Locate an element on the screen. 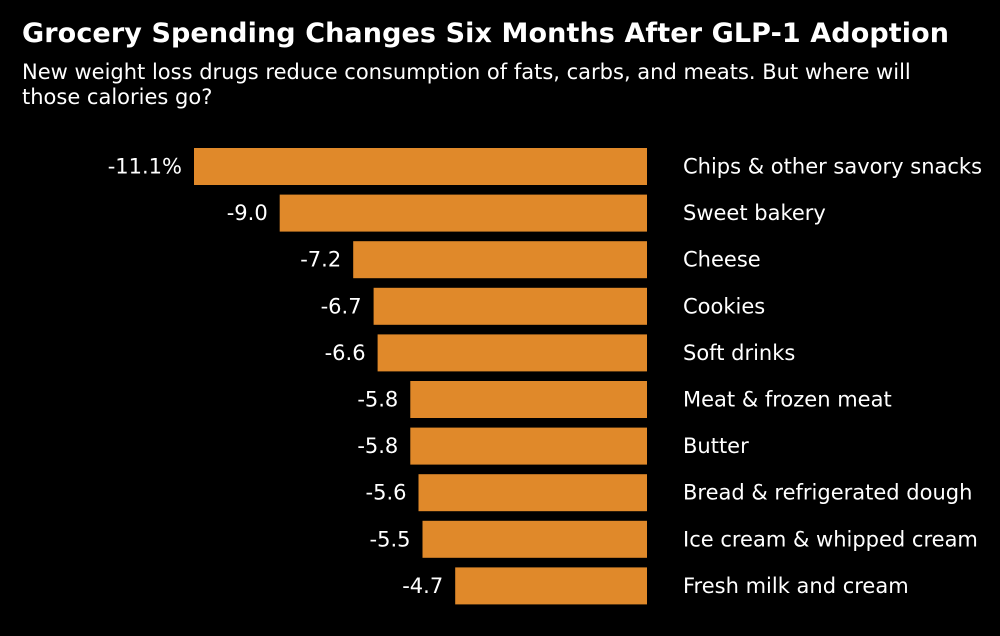 This screenshot has height=636, width=1000. value-label-7: -5.8 is located at coordinates (377, 446).